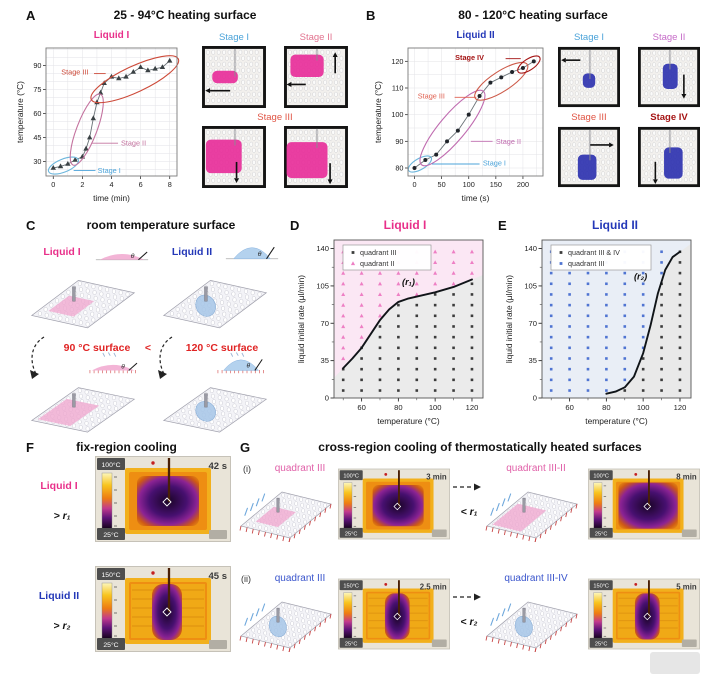 Image resolution: width=705 pixels, height=679 pixels. What do you see at coordinates (533, 15) in the screenshot?
I see `panel-b-title: 80 - 120°C heating surface` at bounding box center [533, 15].